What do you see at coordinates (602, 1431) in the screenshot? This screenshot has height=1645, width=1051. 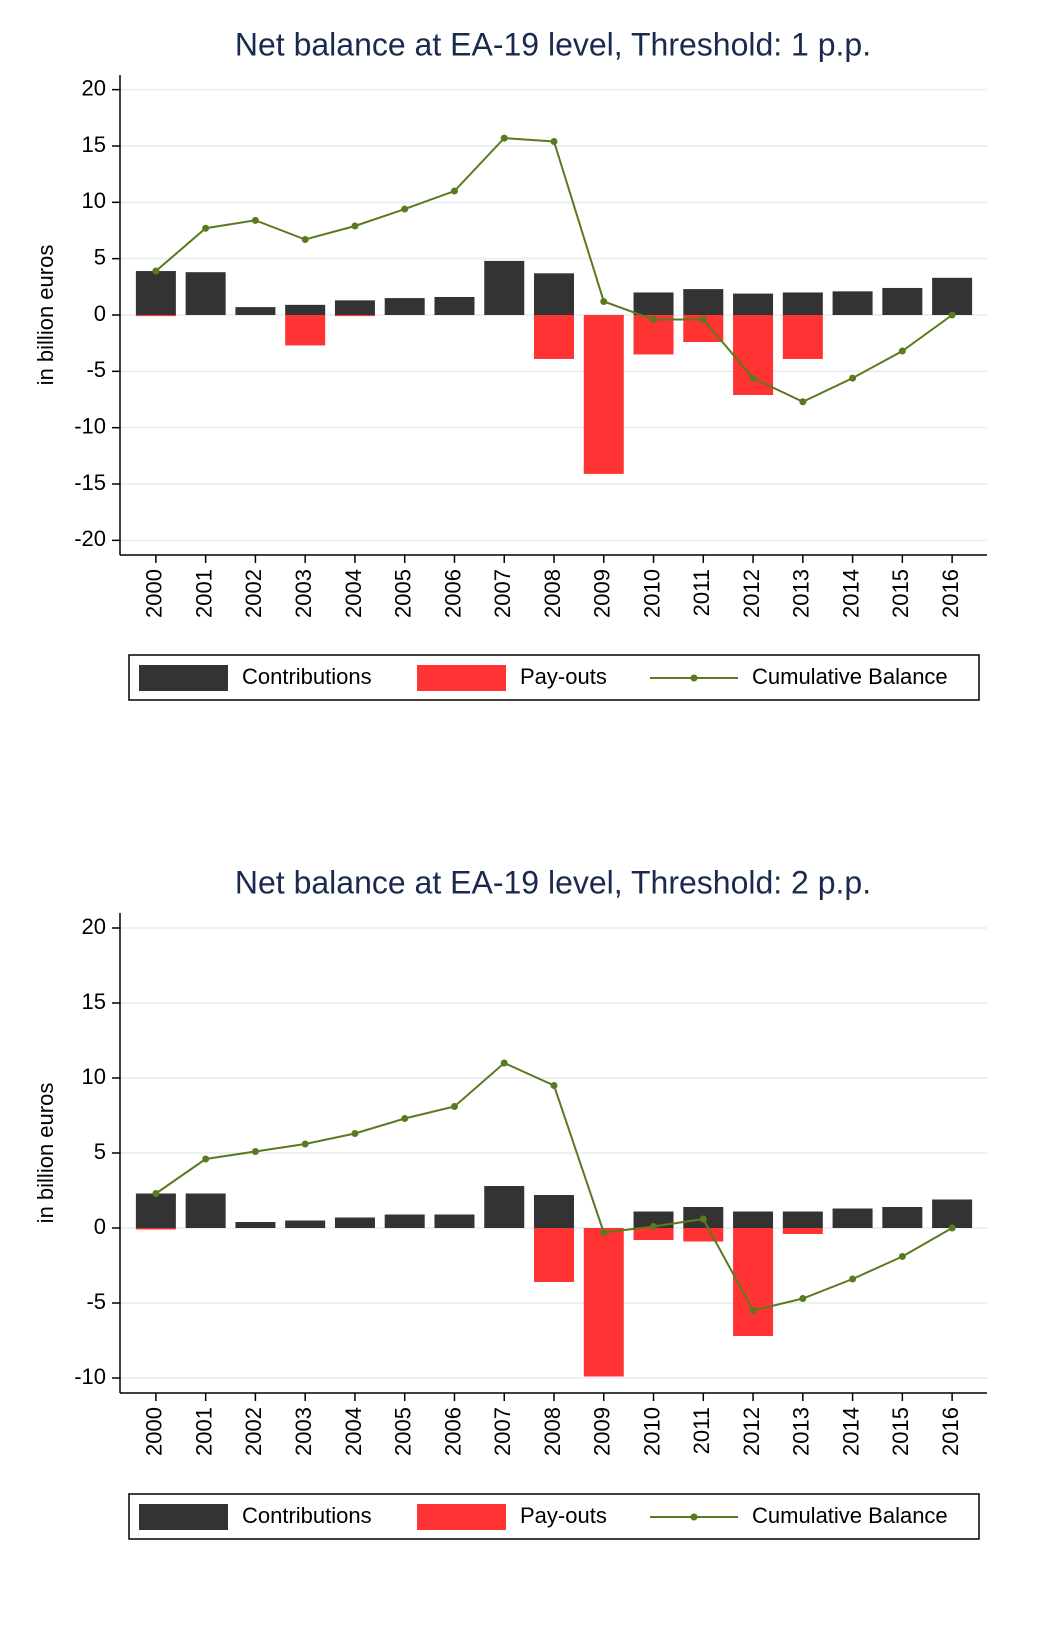 I see `x-tick-label: 2009` at bounding box center [602, 1431].